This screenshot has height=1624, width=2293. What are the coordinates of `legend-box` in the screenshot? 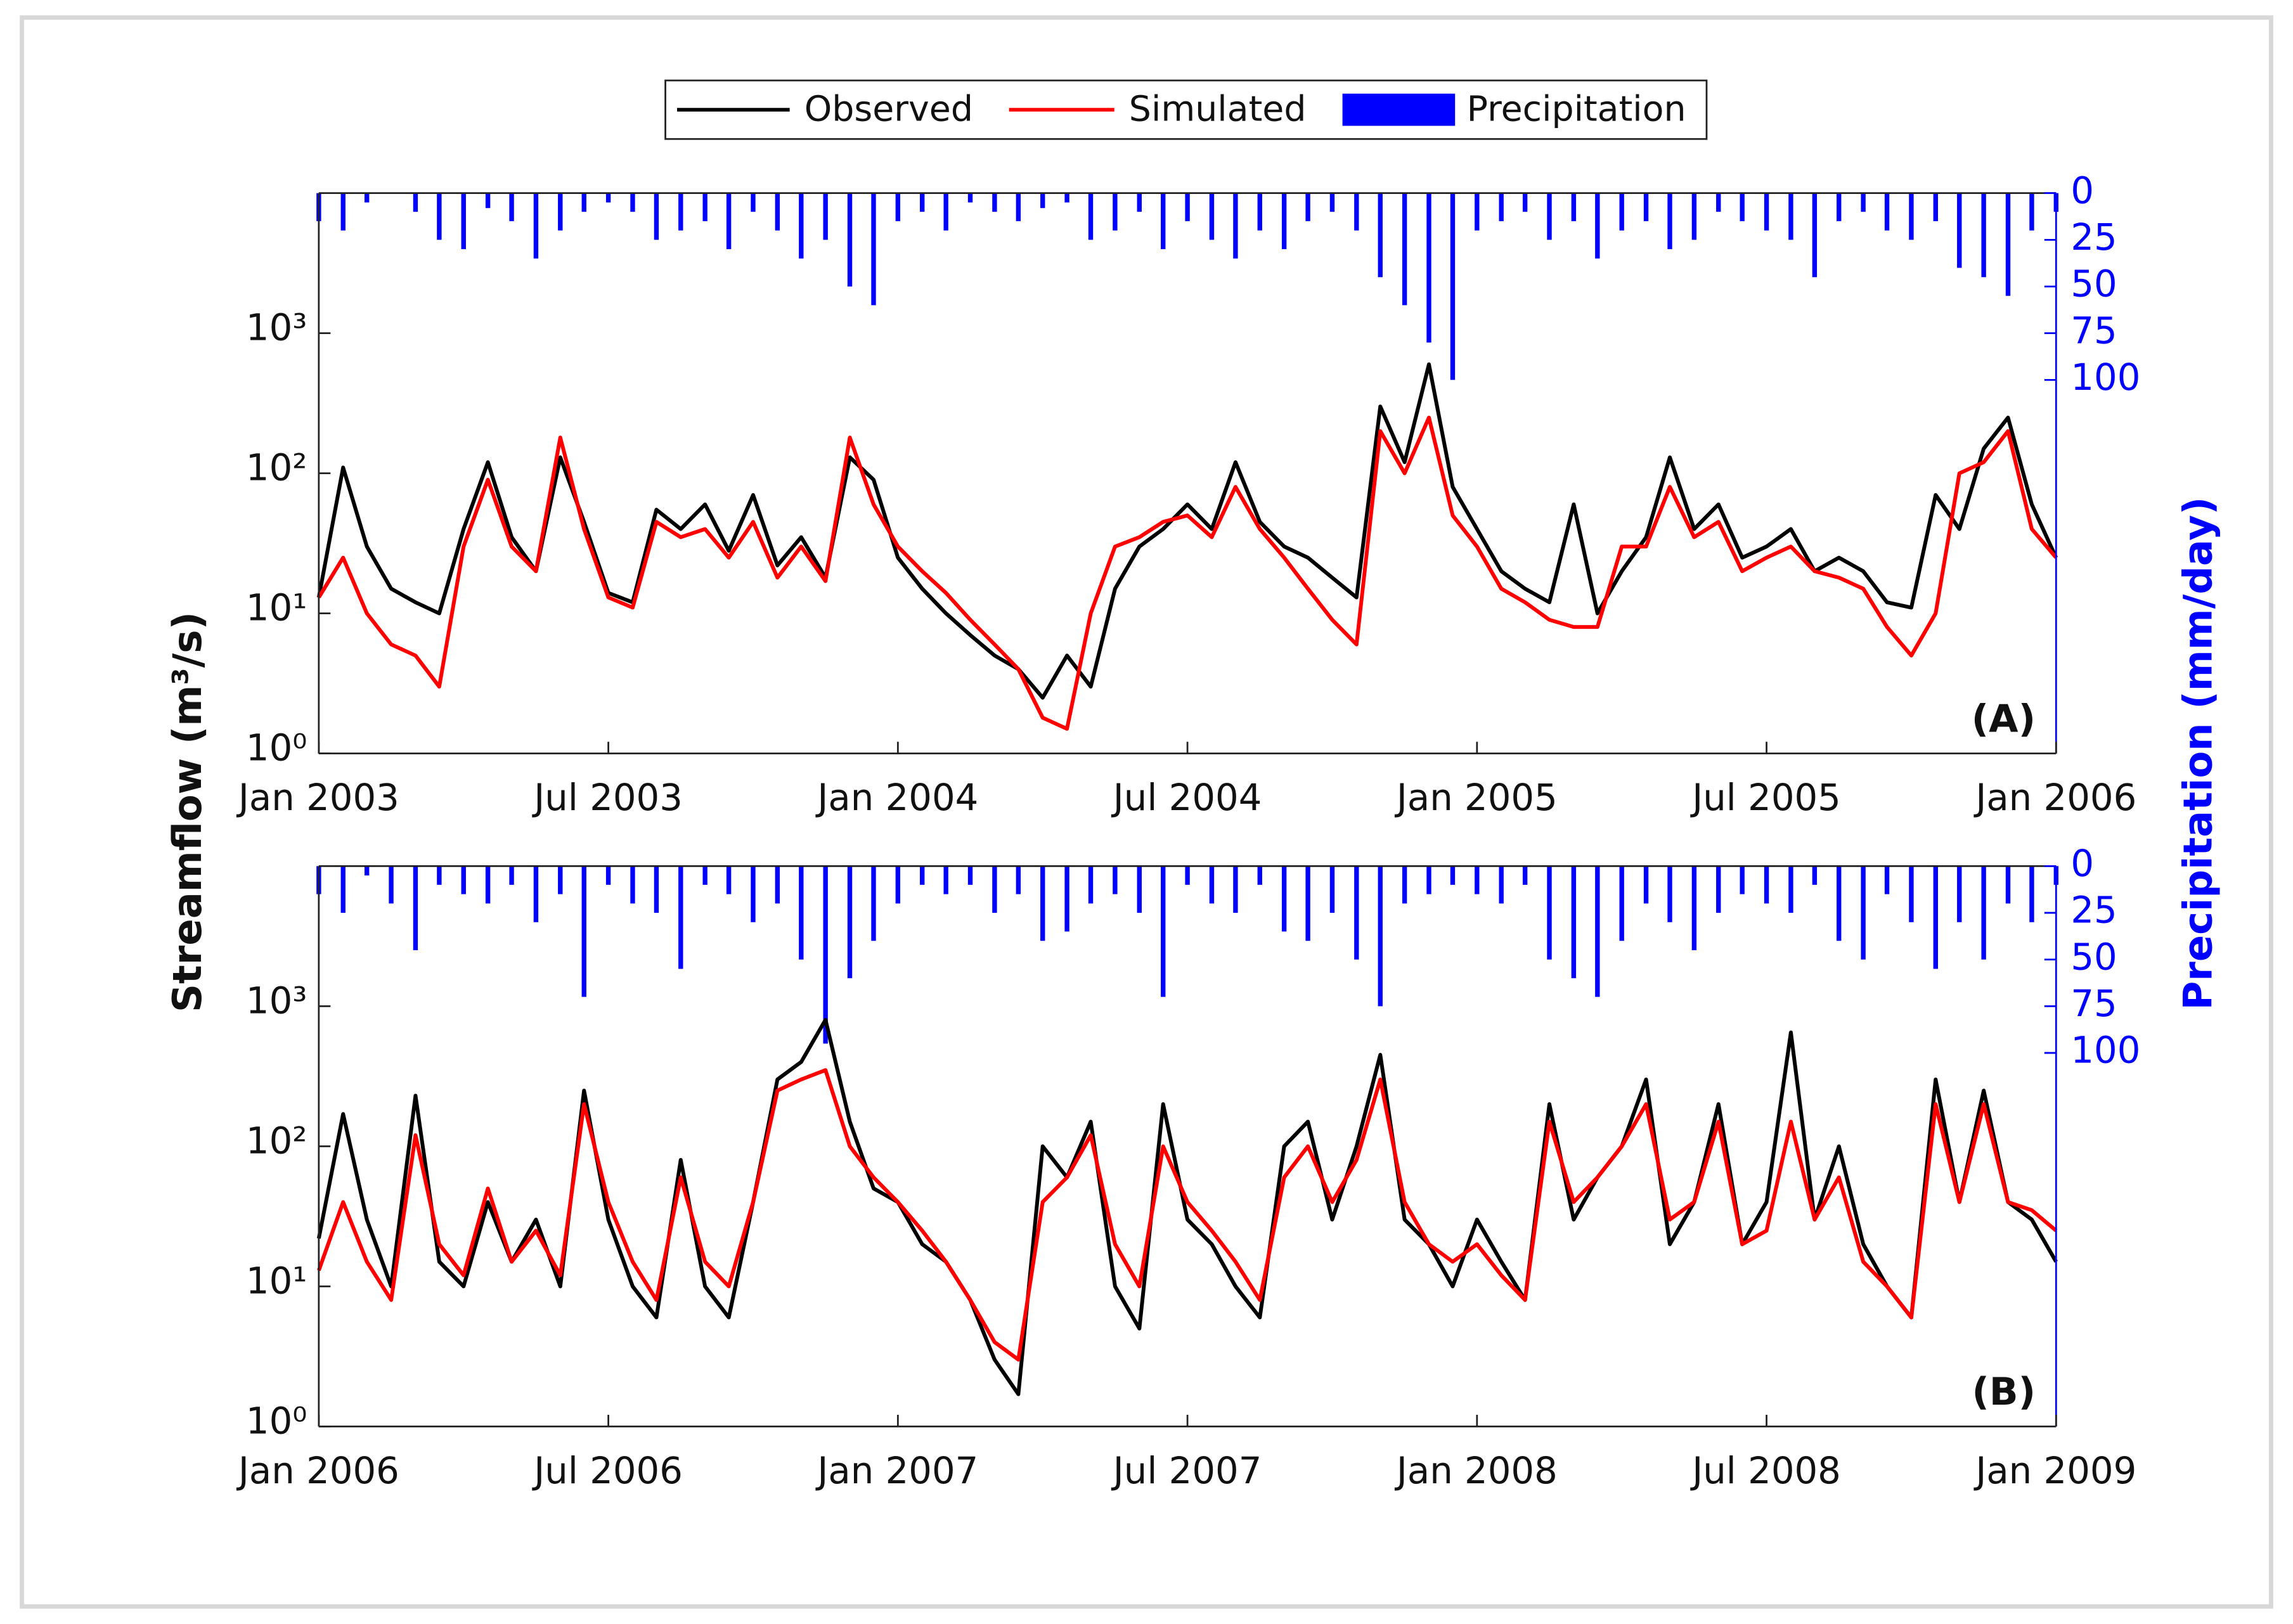 It's located at (1186, 109).